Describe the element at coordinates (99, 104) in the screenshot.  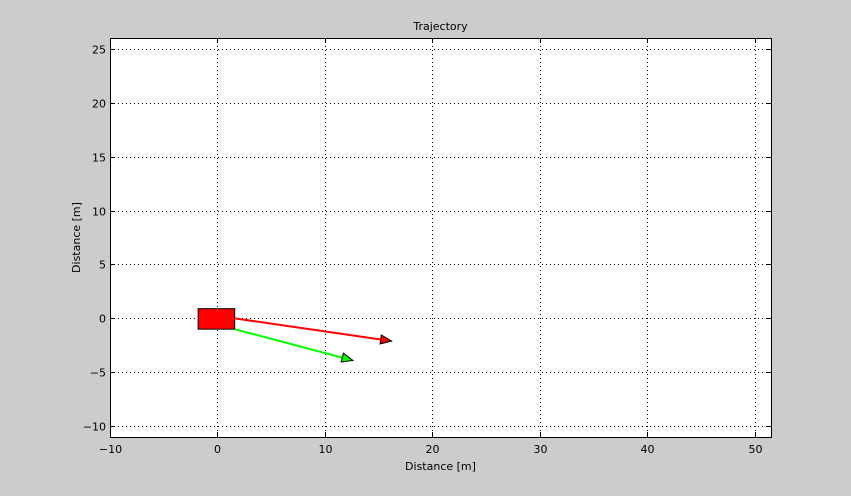
I see `y-tick-label: 20` at that location.